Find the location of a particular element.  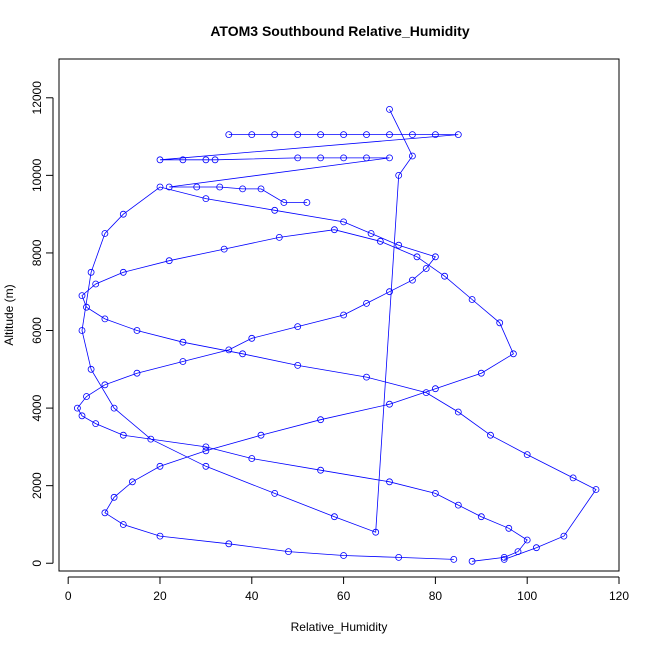

x-tick-label: 80 is located at coordinates (436, 596).